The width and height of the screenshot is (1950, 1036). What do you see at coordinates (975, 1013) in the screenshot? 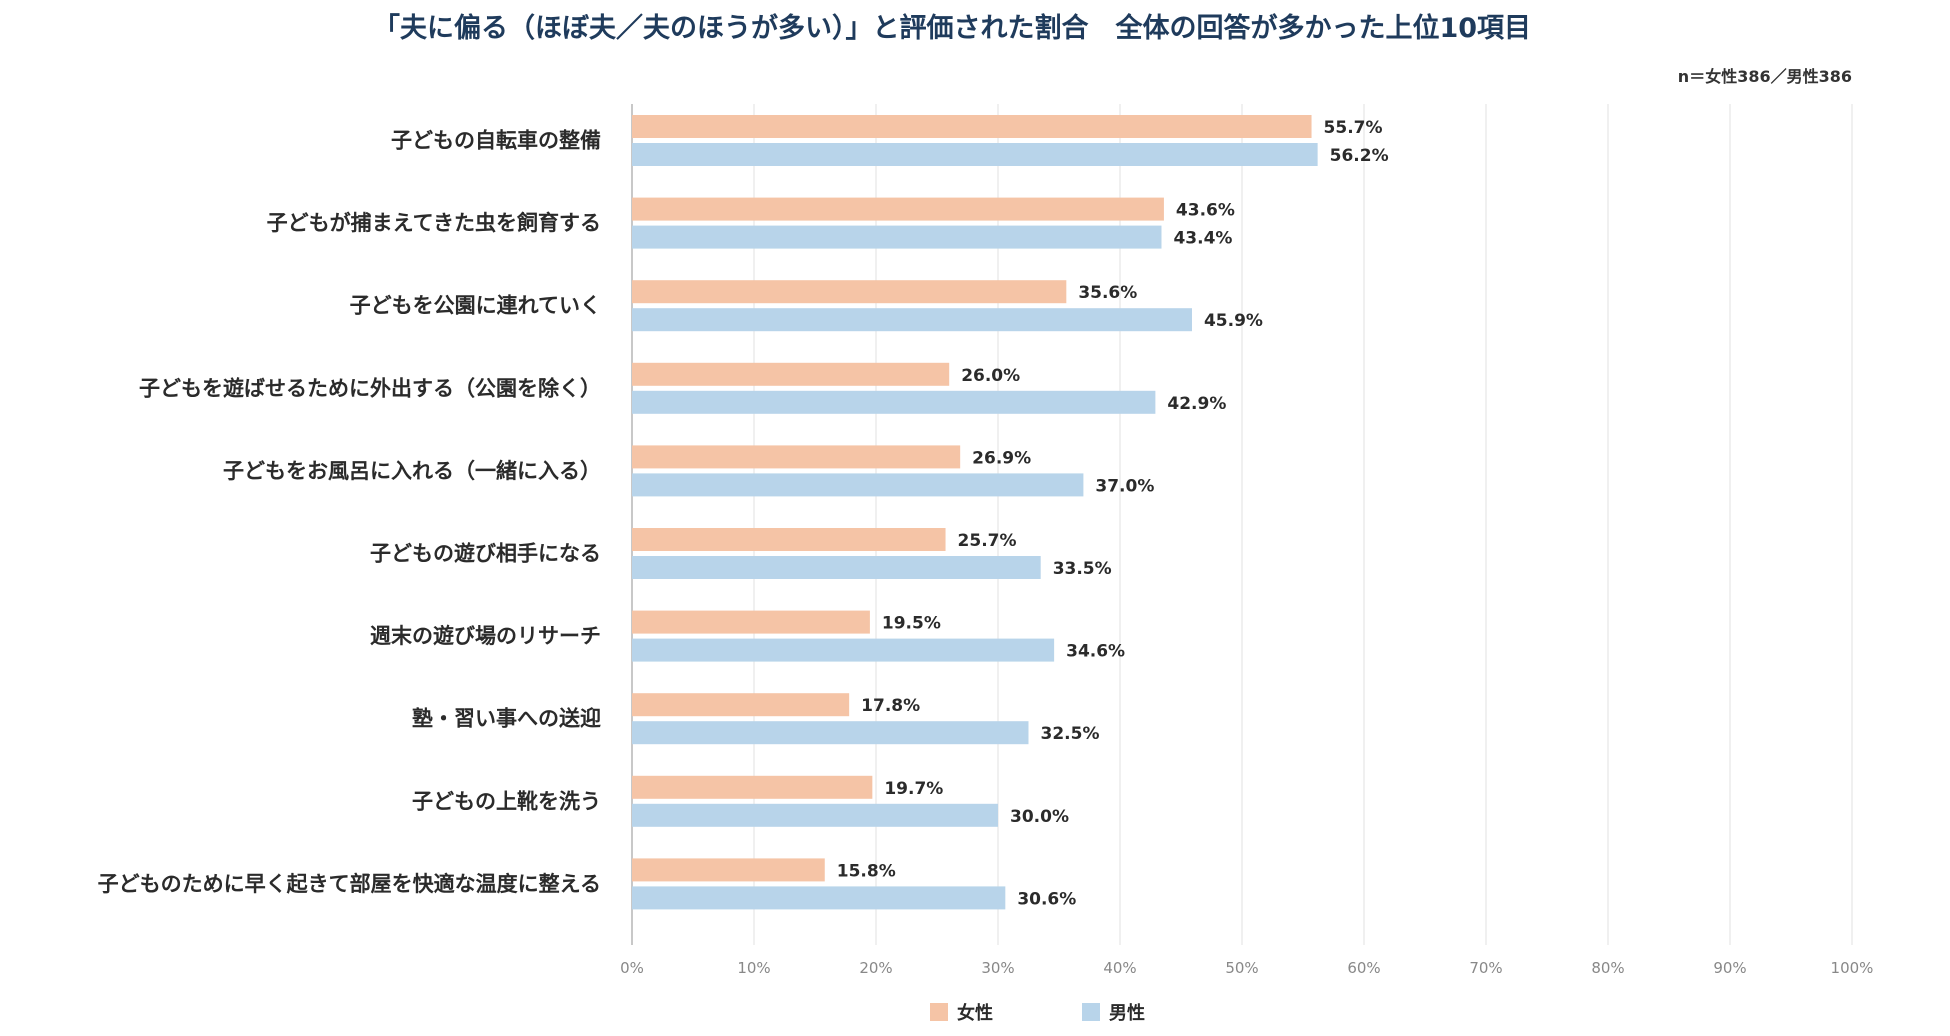
I see `legend-label: 女性` at bounding box center [975, 1013].